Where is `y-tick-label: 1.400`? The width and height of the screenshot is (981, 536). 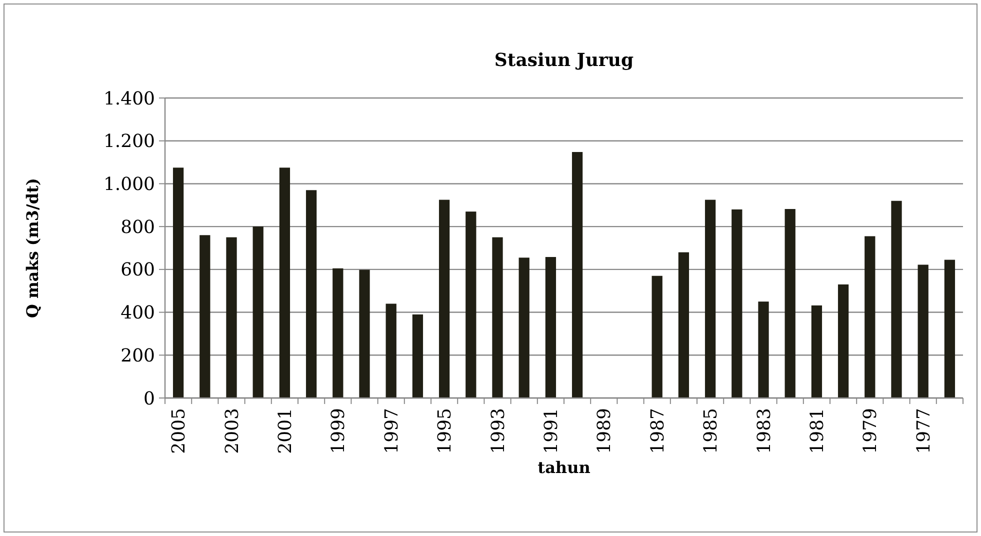 y-tick-label: 1.400 is located at coordinates (129, 99).